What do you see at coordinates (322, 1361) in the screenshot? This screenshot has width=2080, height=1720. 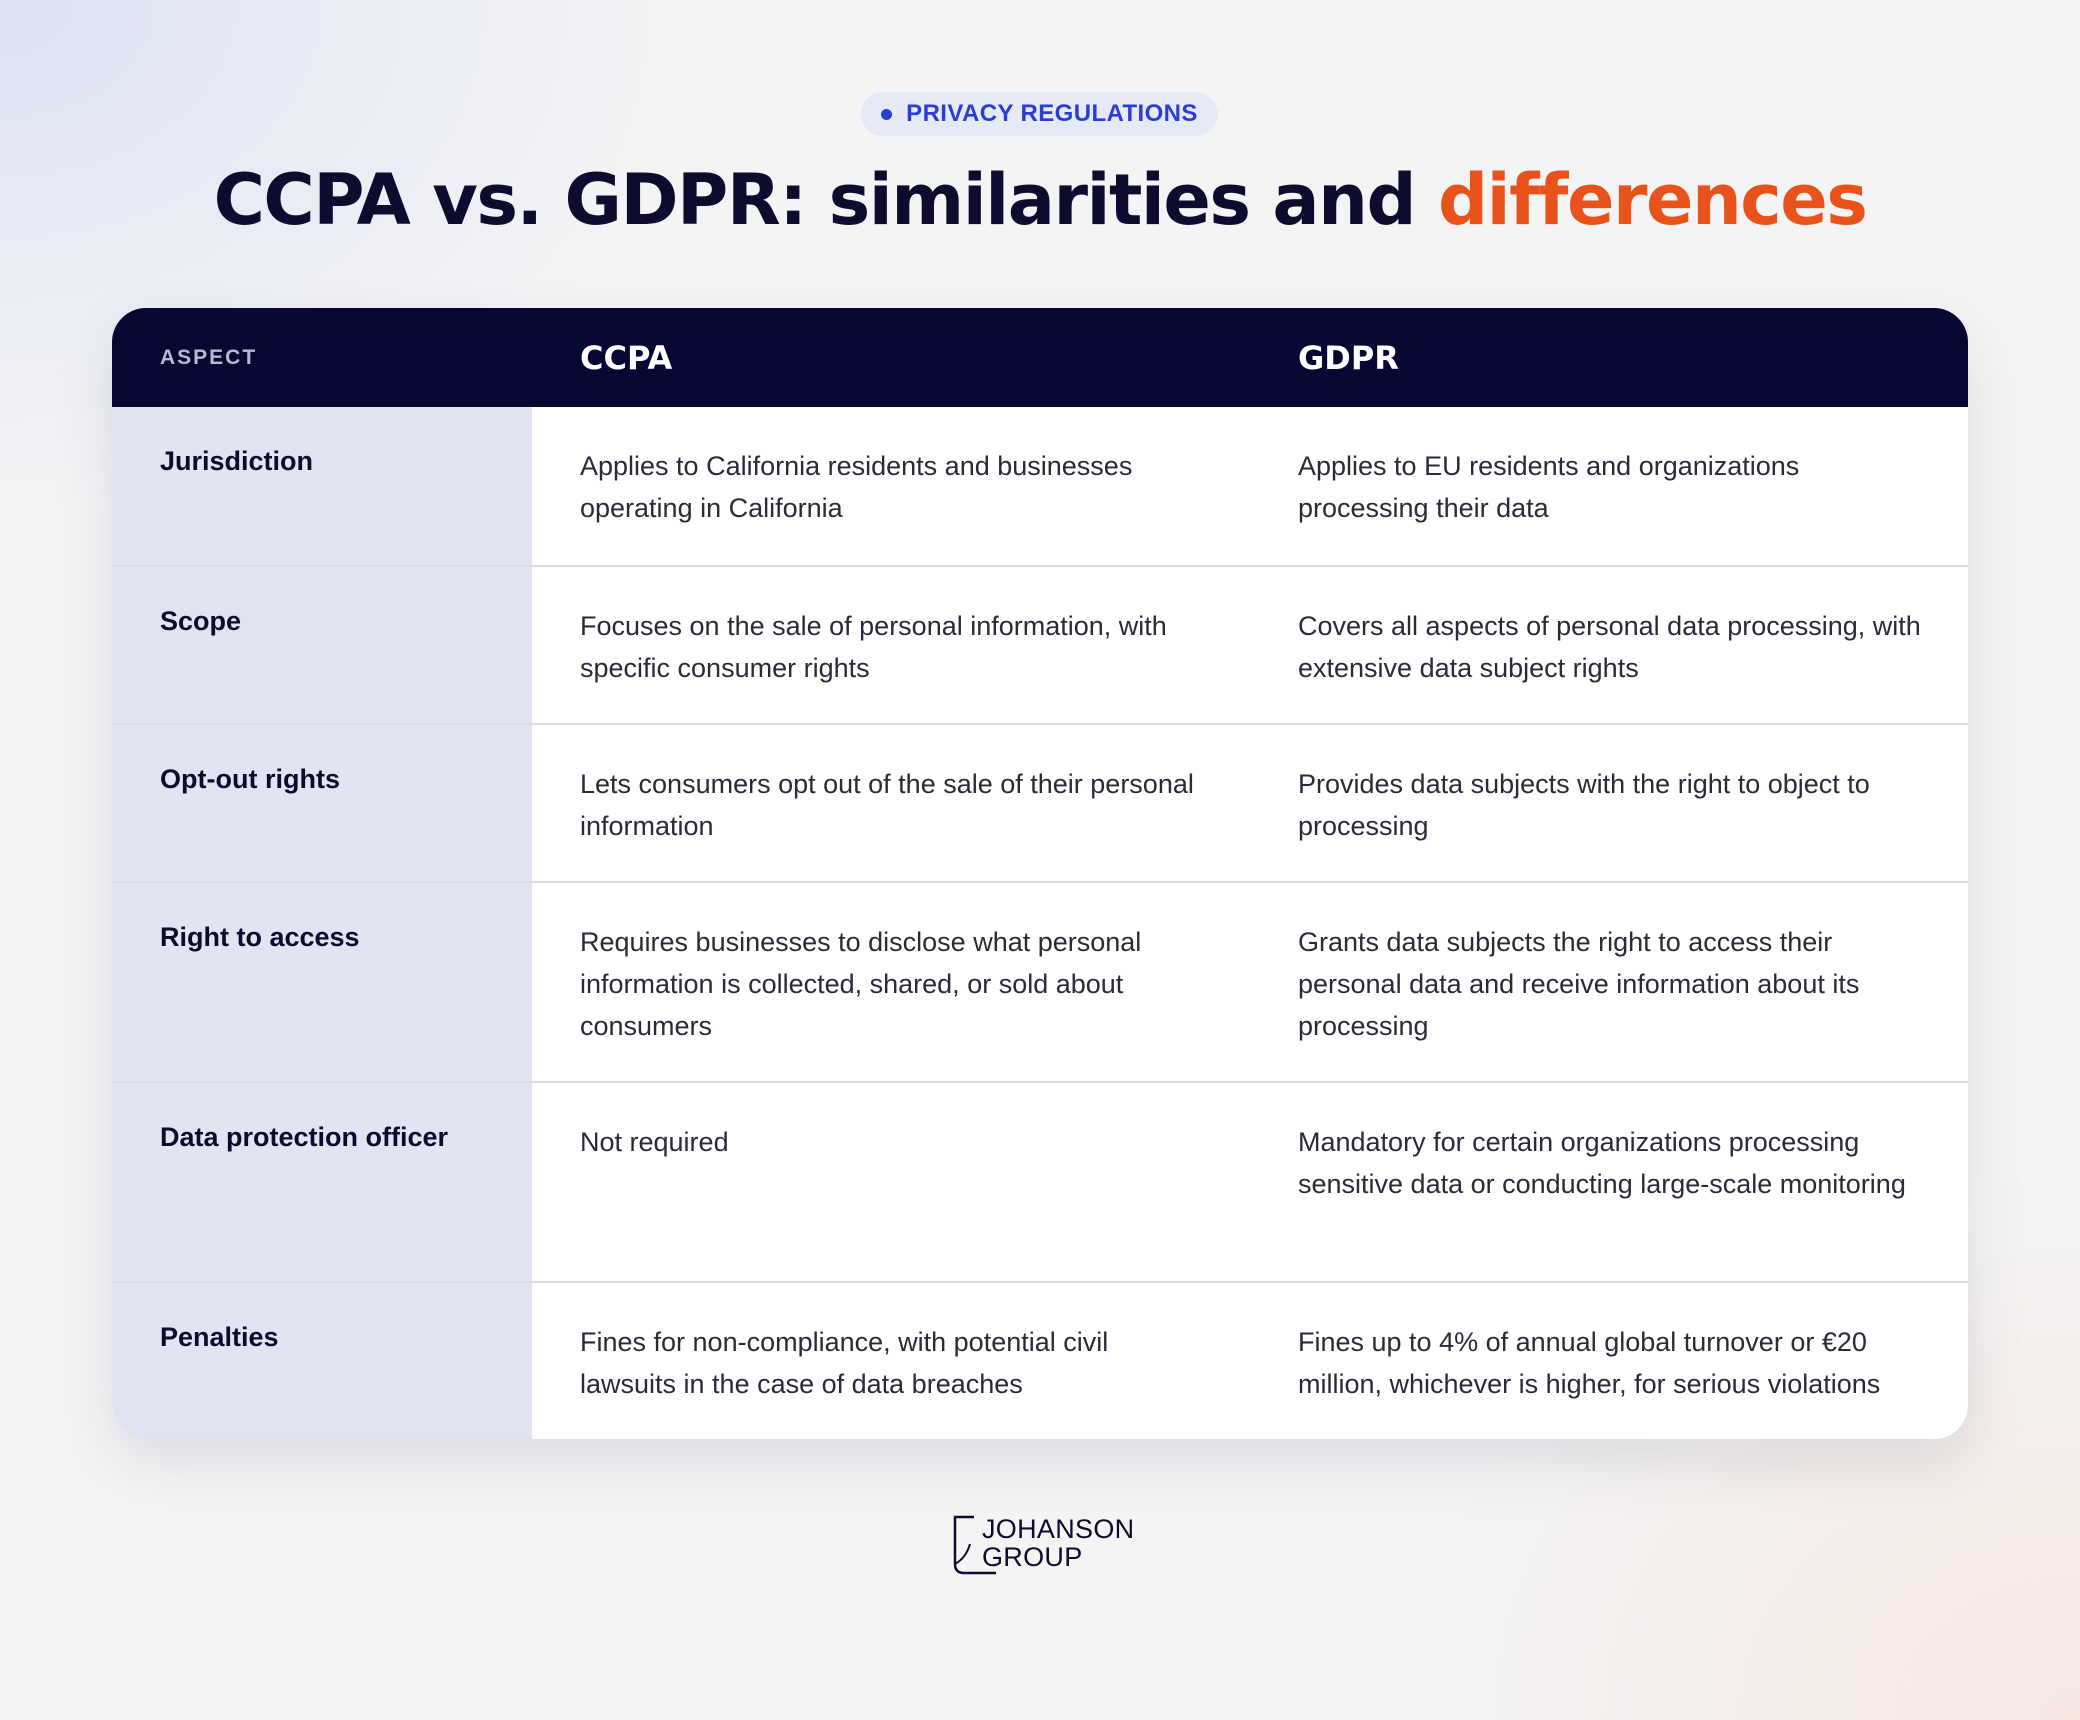 I see `aspect-cell: Penalties` at bounding box center [322, 1361].